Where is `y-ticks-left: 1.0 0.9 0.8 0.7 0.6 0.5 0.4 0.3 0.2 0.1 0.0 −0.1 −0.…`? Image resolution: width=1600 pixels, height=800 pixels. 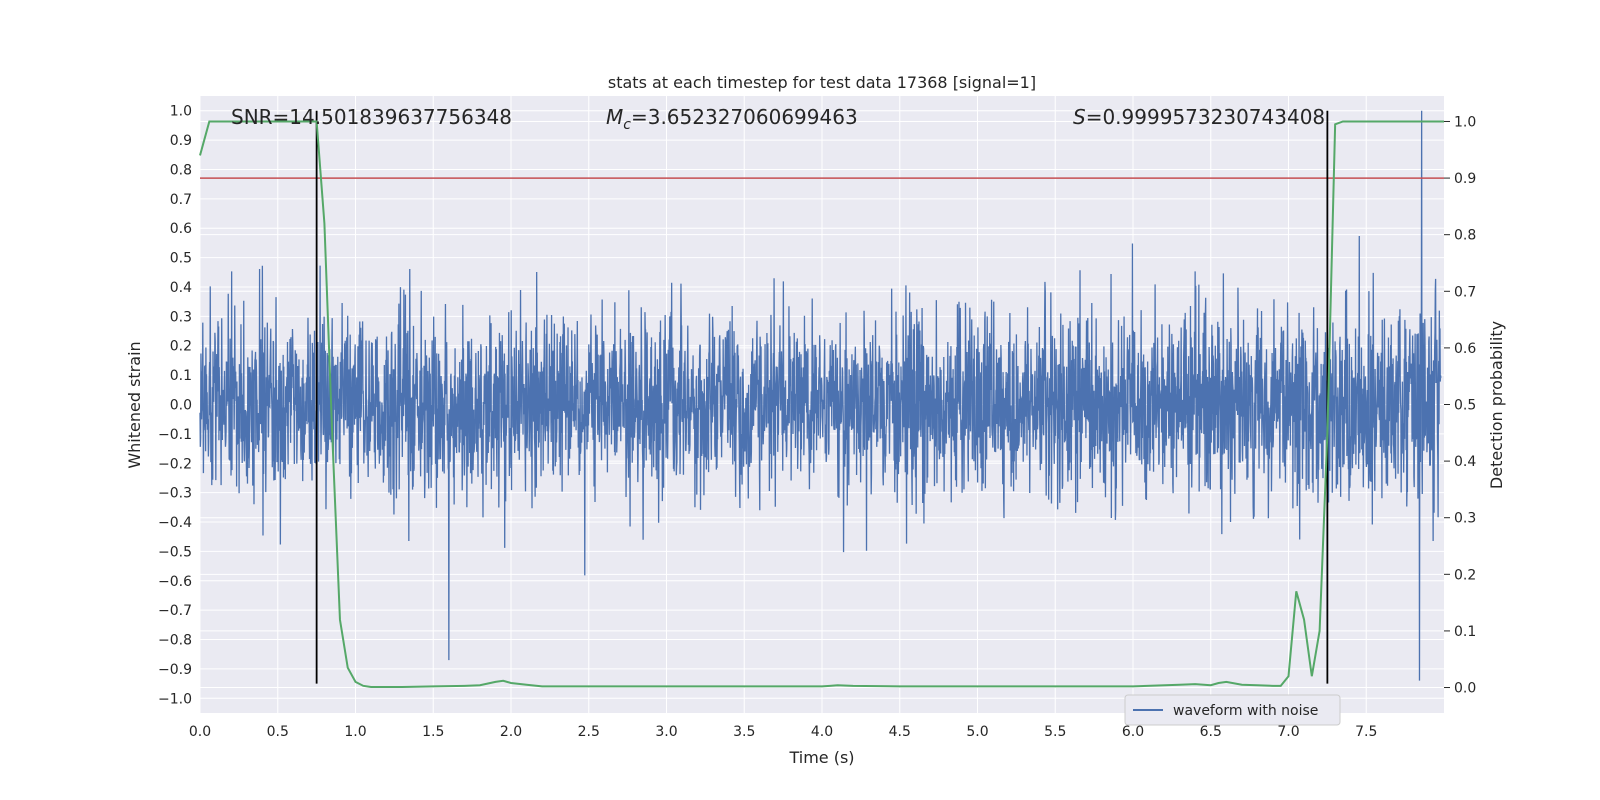 y-ticks-left: 1.0 0.9 0.8 0.7 0.6 0.5 0.4 0.3 0.2 0.1 0.0 −0.1 −0.… is located at coordinates (175, 406).